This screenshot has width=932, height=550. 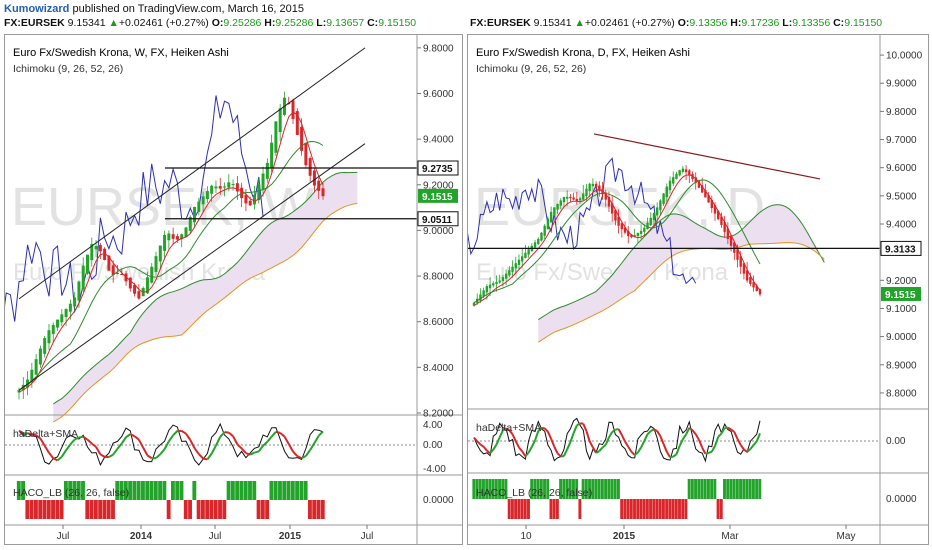 What do you see at coordinates (619, 207) in the screenshot?
I see `watermark-symbol: EURSEK, D` at bounding box center [619, 207].